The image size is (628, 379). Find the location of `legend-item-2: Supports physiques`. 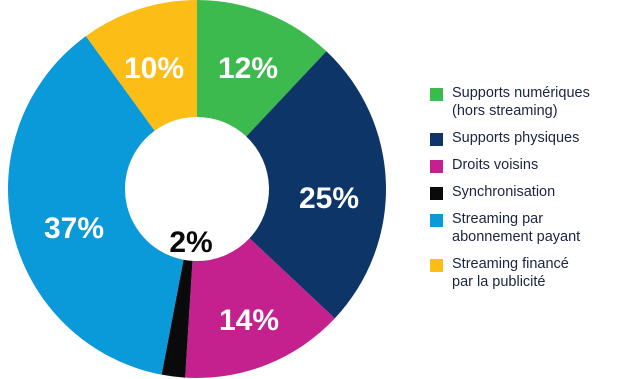

legend-item-2: Supports physiques is located at coordinates (527, 138).